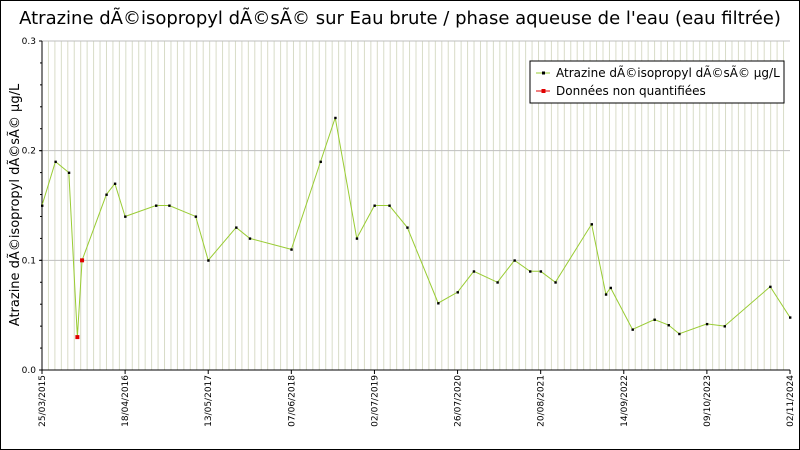 The height and width of the screenshot is (450, 800). Describe the element at coordinates (631, 91) in the screenshot. I see `legend-unquantified-label: Données non quantifiées` at that location.